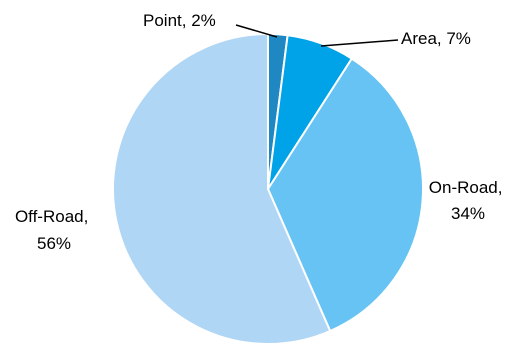 Image resolution: width=514 pixels, height=349 pixels. I want to click on data-label-on-road-line2: 34%, so click(468, 213).